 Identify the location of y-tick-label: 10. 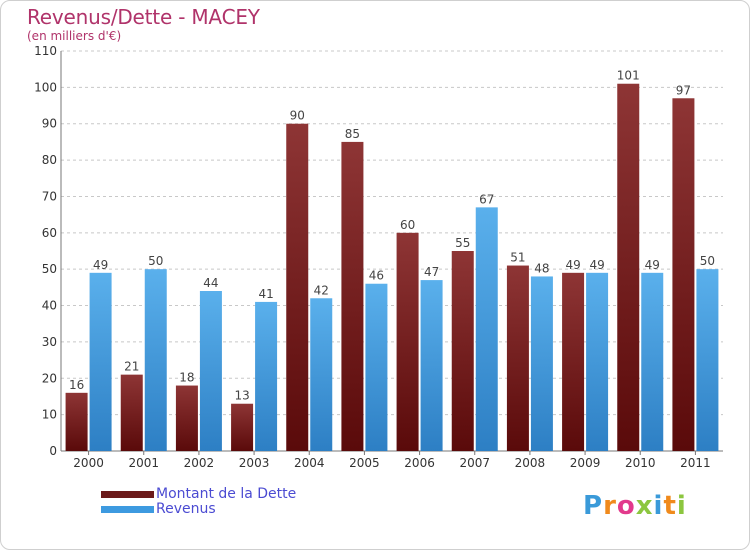
(49, 415).